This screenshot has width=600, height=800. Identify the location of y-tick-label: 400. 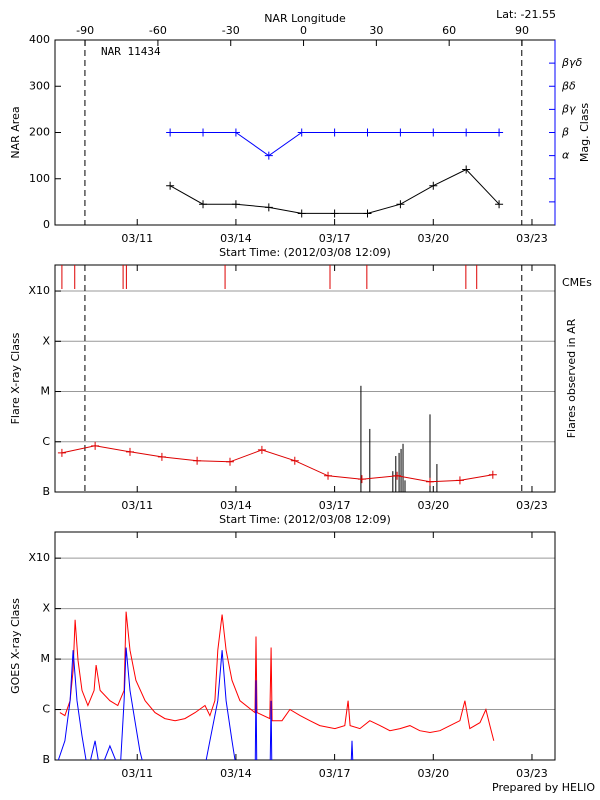
(39, 39).